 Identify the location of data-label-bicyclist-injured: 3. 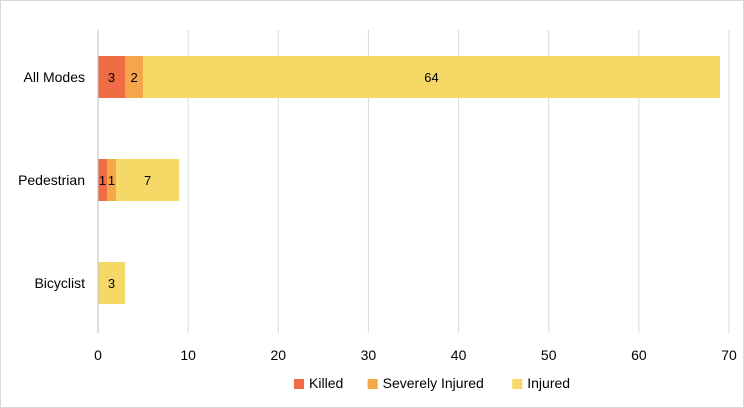
(111, 283).